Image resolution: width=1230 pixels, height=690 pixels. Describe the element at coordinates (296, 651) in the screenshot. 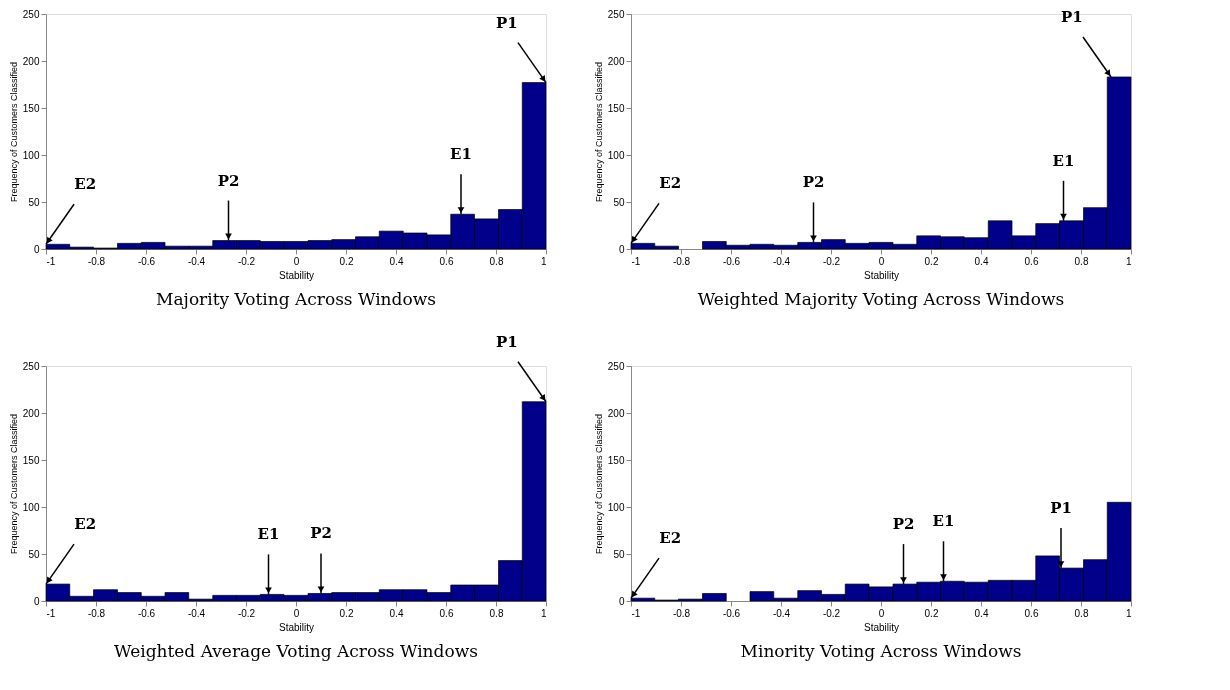

I see `text: Weighted Average Voting Across Windows` at that location.